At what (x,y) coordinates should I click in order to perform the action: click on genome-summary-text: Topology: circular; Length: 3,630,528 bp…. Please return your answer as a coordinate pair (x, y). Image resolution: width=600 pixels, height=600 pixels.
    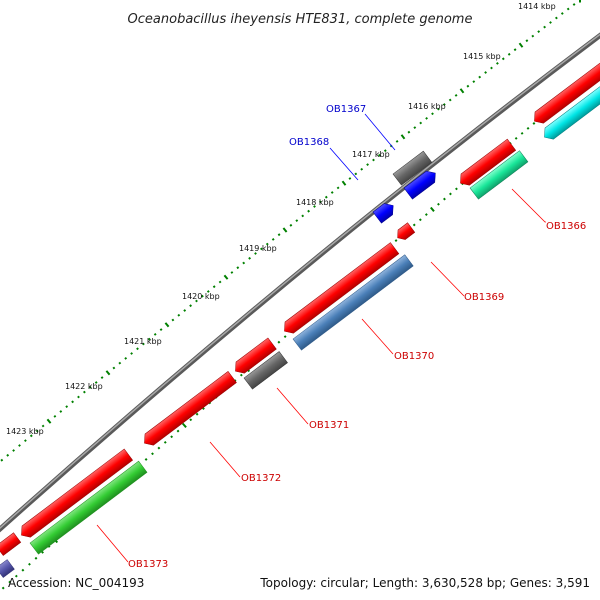
    Looking at the image, I should click on (425, 583).